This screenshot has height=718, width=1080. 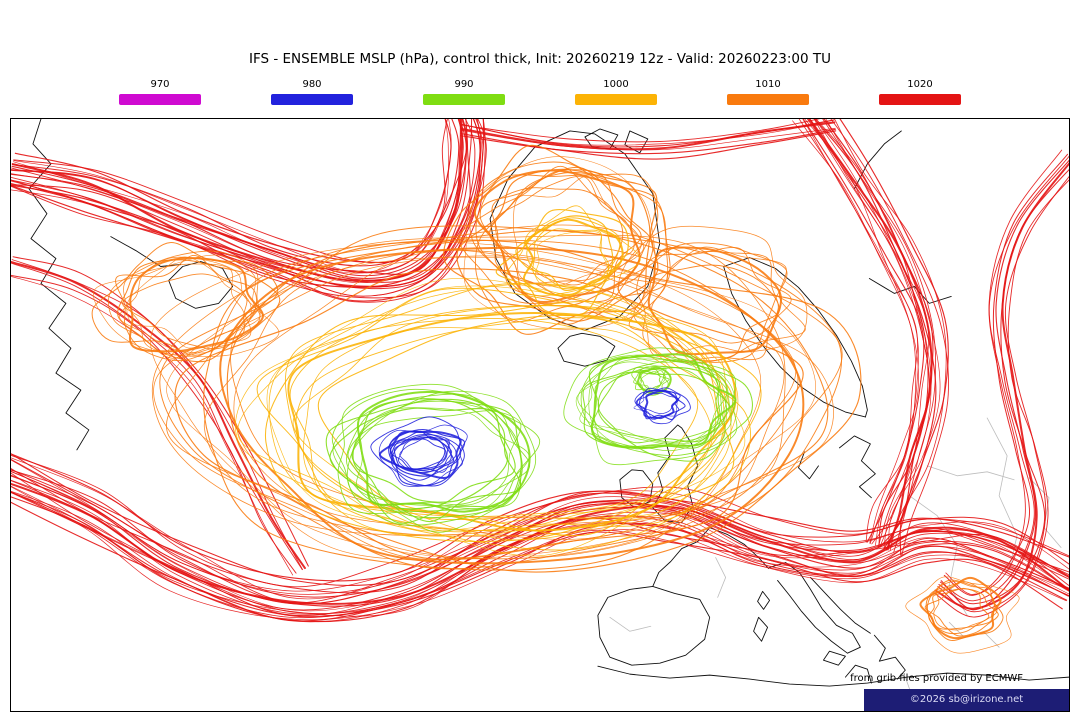 I want to click on legend-label: 970, so click(x=160, y=84).